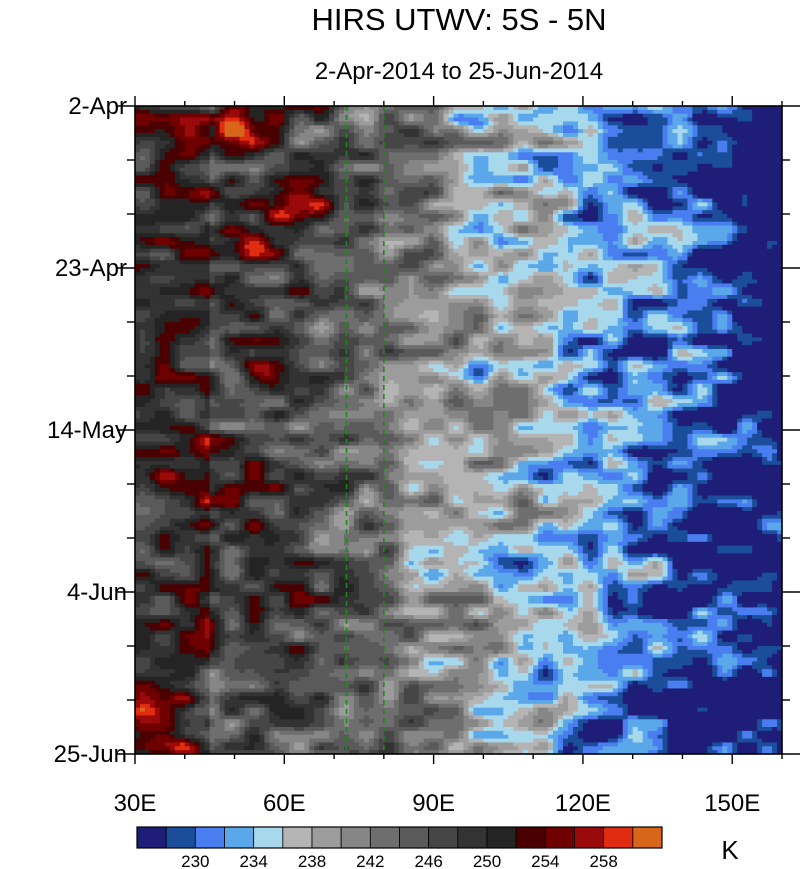 The width and height of the screenshot is (802, 869). I want to click on y-tick-label: 2-Apr, so click(97, 106).